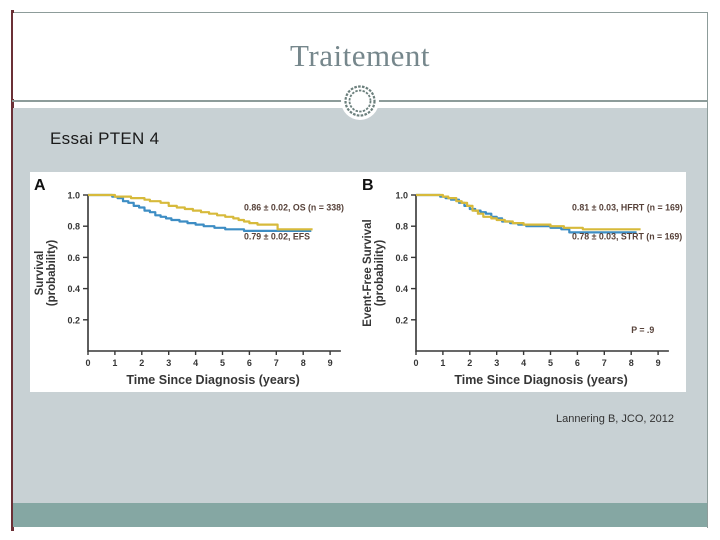 The image size is (720, 540). I want to click on svg-text: P = .9, so click(642, 330).